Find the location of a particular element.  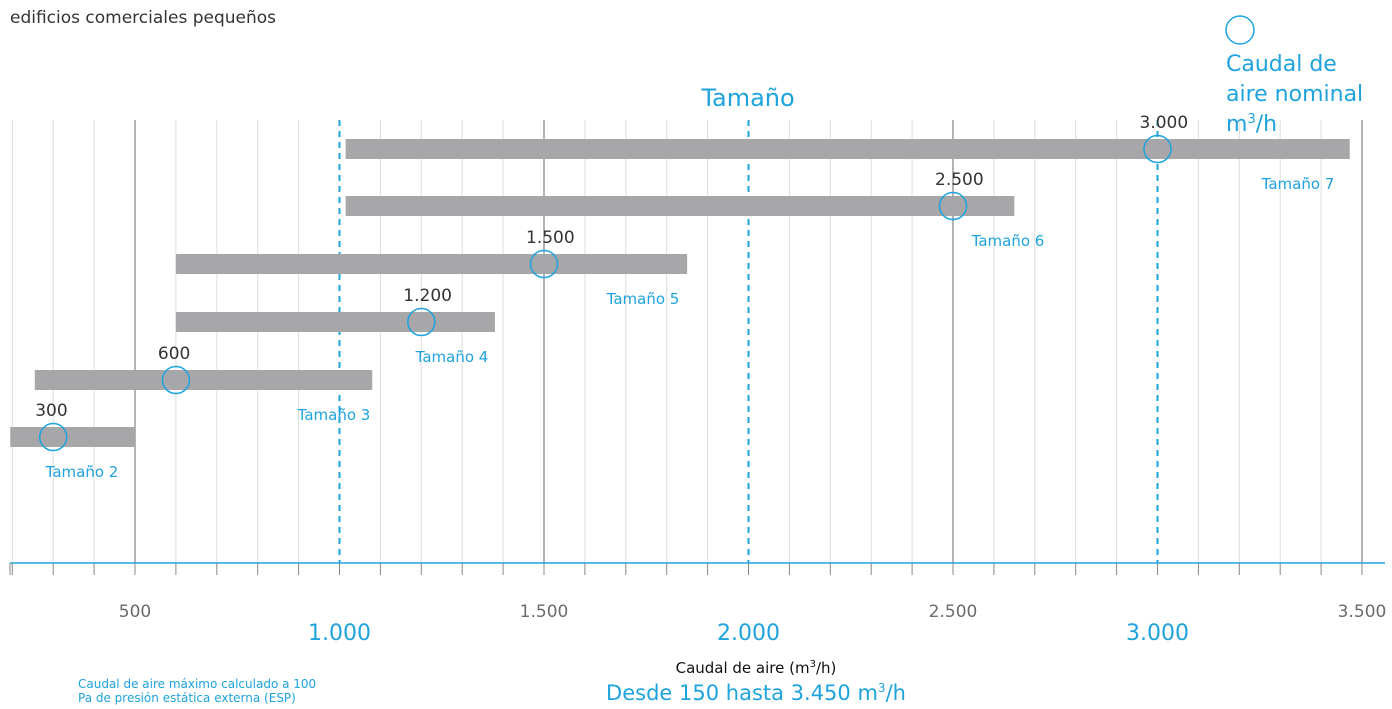

x-tick-label: 500 is located at coordinates (135, 612).